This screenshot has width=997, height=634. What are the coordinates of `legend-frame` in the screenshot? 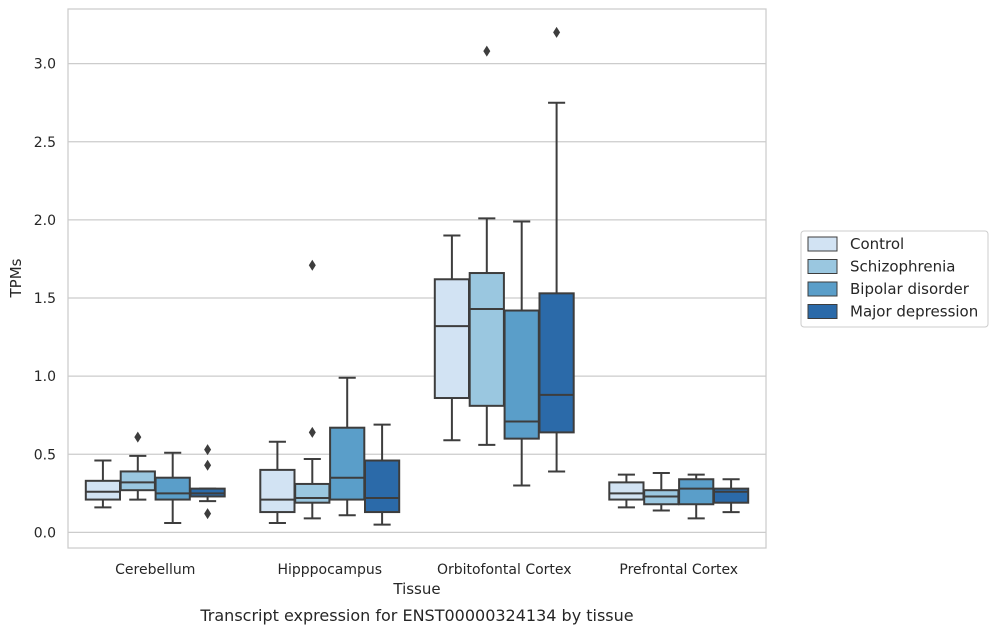 It's located at (894, 279).